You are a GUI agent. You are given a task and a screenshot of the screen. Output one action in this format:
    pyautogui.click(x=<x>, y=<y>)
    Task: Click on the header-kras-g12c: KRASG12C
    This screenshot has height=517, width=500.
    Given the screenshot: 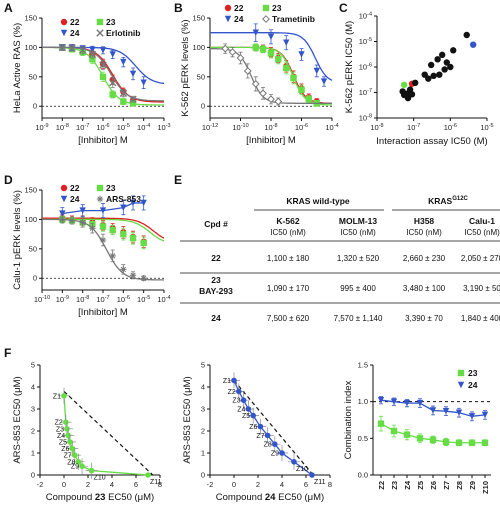 What is the action you would take?
    pyautogui.click(x=448, y=201)
    